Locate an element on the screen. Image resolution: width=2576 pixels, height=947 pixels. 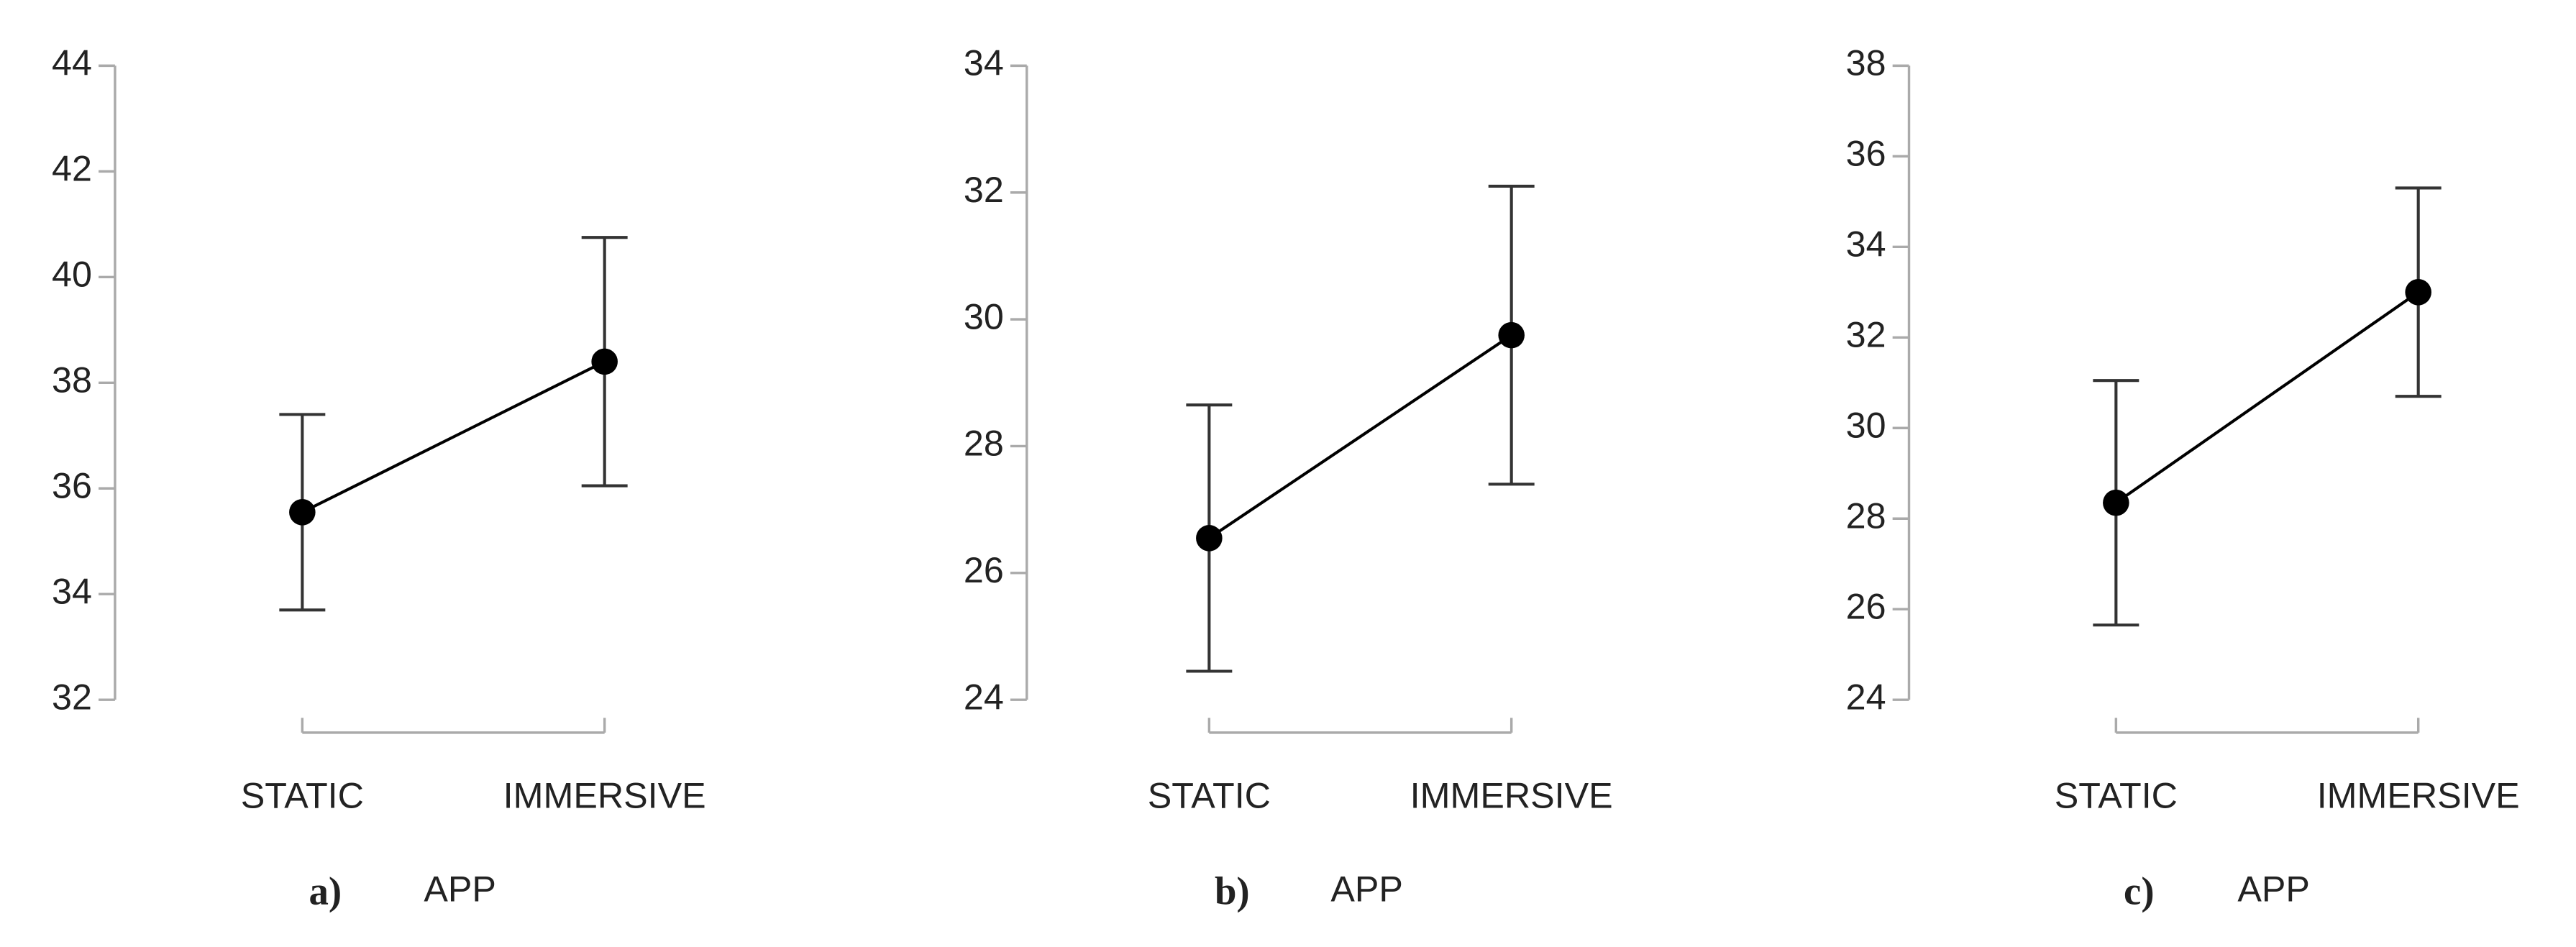
y-tick-label: 44 is located at coordinates (72, 63).